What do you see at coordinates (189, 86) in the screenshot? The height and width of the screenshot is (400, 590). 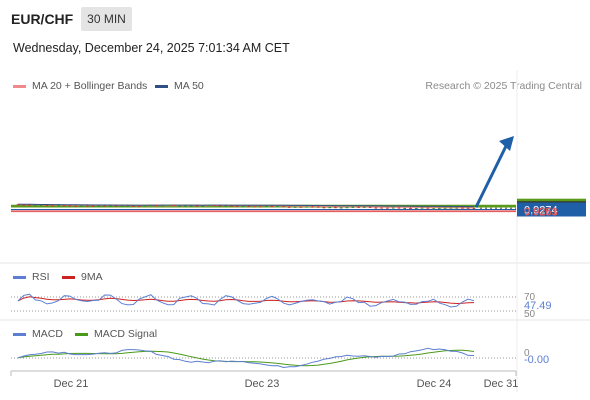 I see `legend-ma50-label: MA 50` at bounding box center [189, 86].